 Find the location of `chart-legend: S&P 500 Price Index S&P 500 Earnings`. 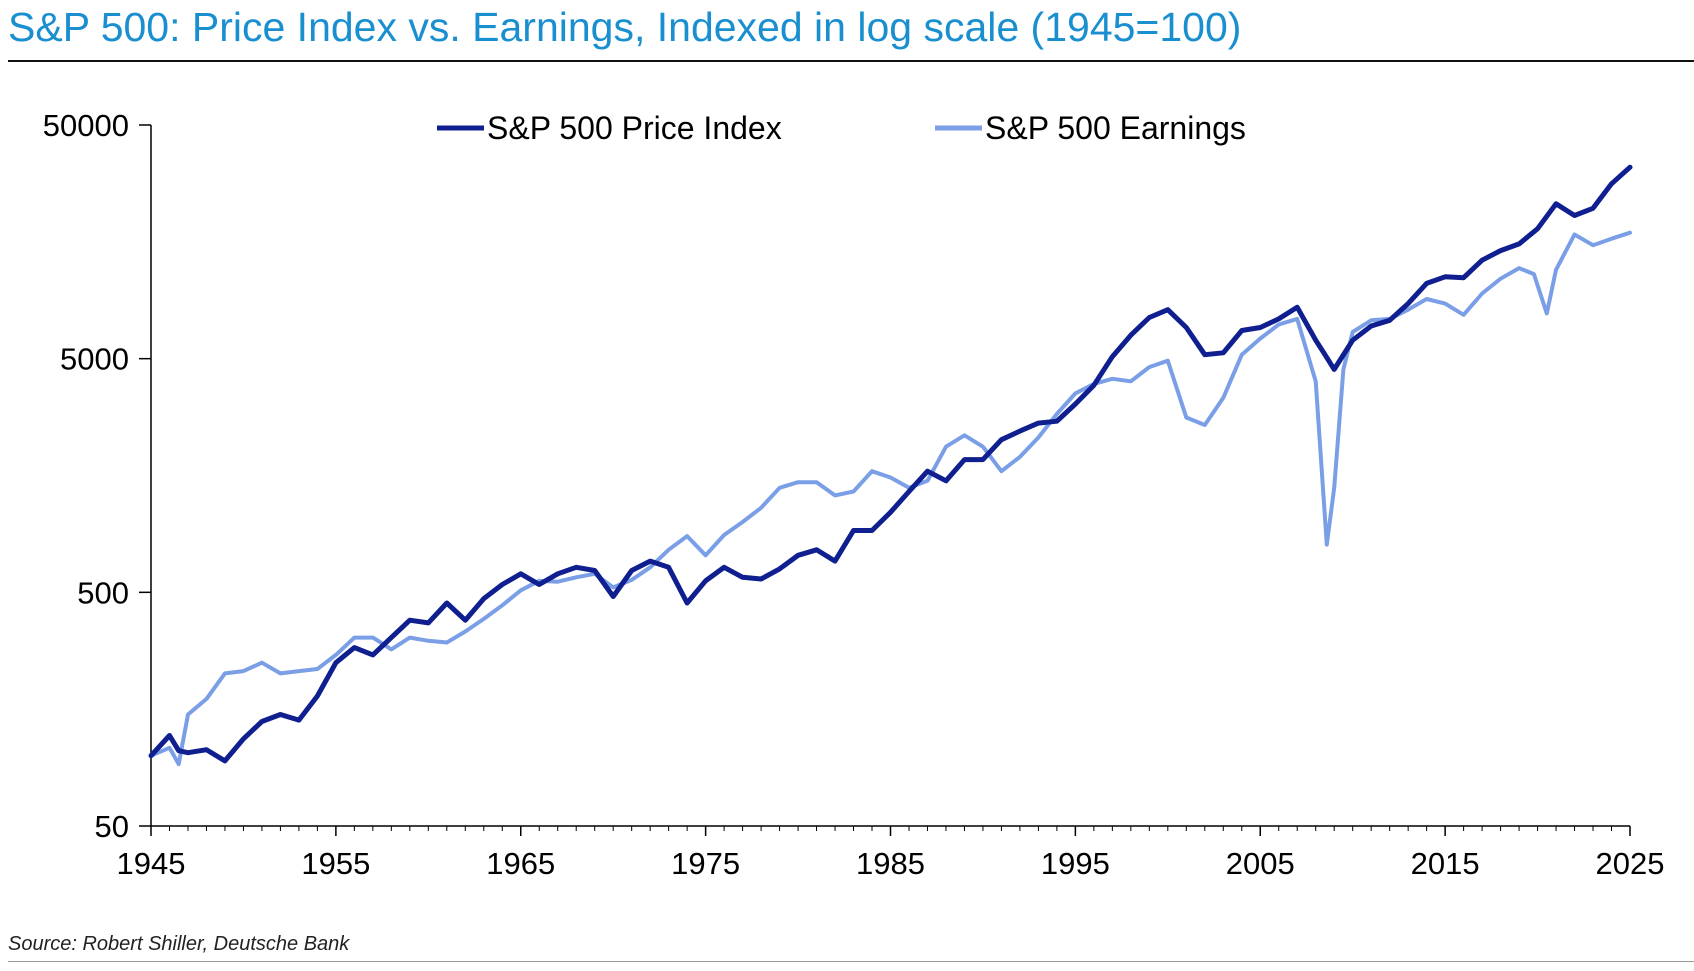

chart-legend: S&P 500 Price Index S&P 500 Earnings is located at coordinates (841, 128).